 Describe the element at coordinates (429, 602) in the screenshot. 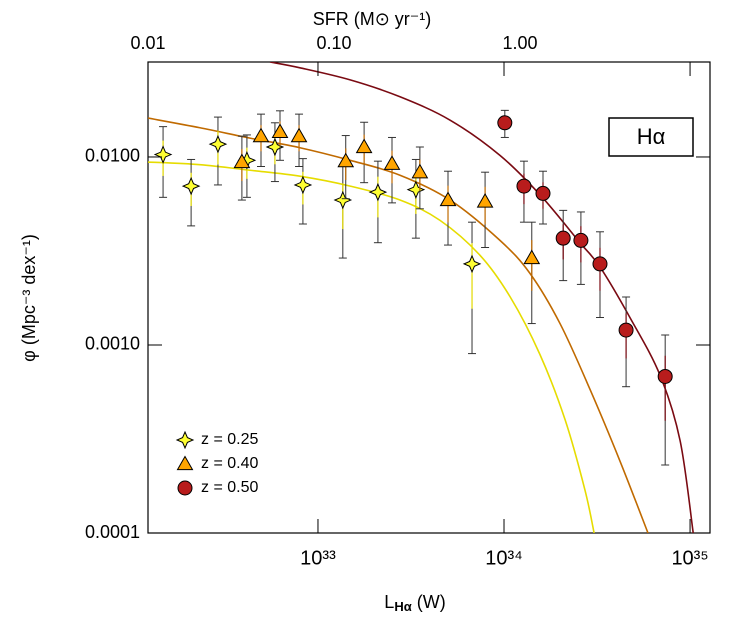

I see `x-label-unit: (W)` at that location.